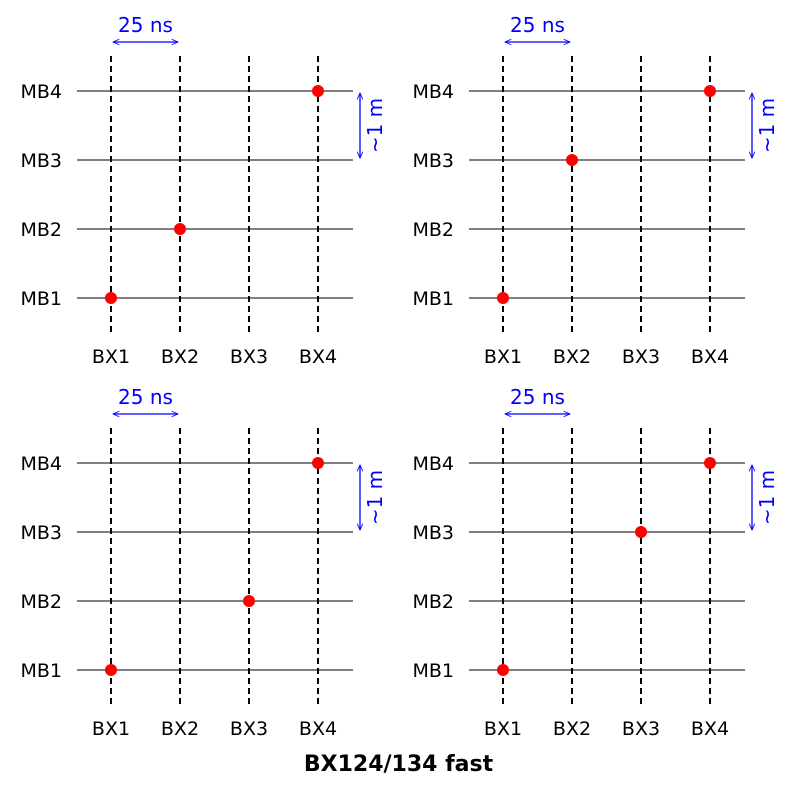 This screenshot has width=797, height=797. What do you see at coordinates (249, 601) in the screenshot?
I see `hit-marker-bx3-mb2` at bounding box center [249, 601].